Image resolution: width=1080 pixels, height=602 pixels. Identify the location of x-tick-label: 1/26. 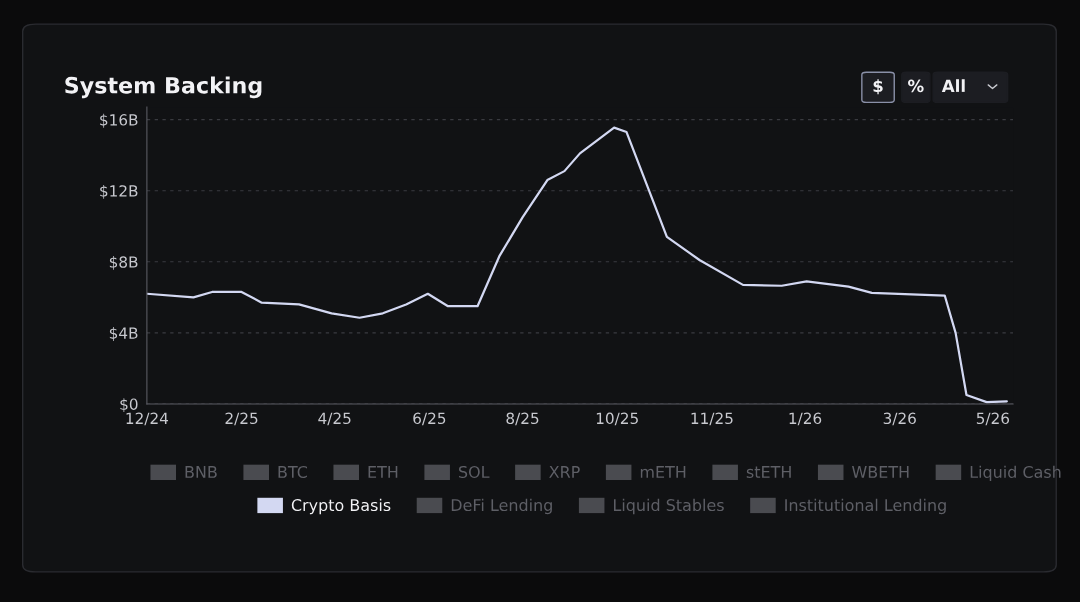
(805, 419).